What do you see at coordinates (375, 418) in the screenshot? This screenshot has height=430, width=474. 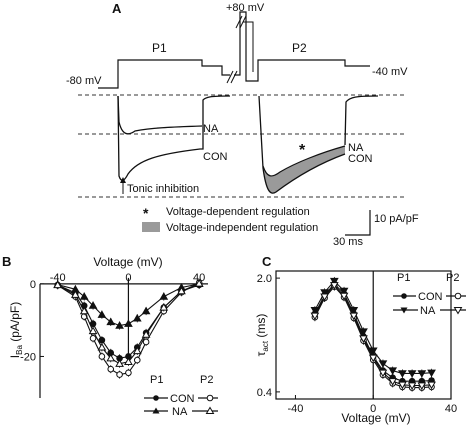 I see `panel-c-xlabel: Voltage (mV)` at bounding box center [375, 418].